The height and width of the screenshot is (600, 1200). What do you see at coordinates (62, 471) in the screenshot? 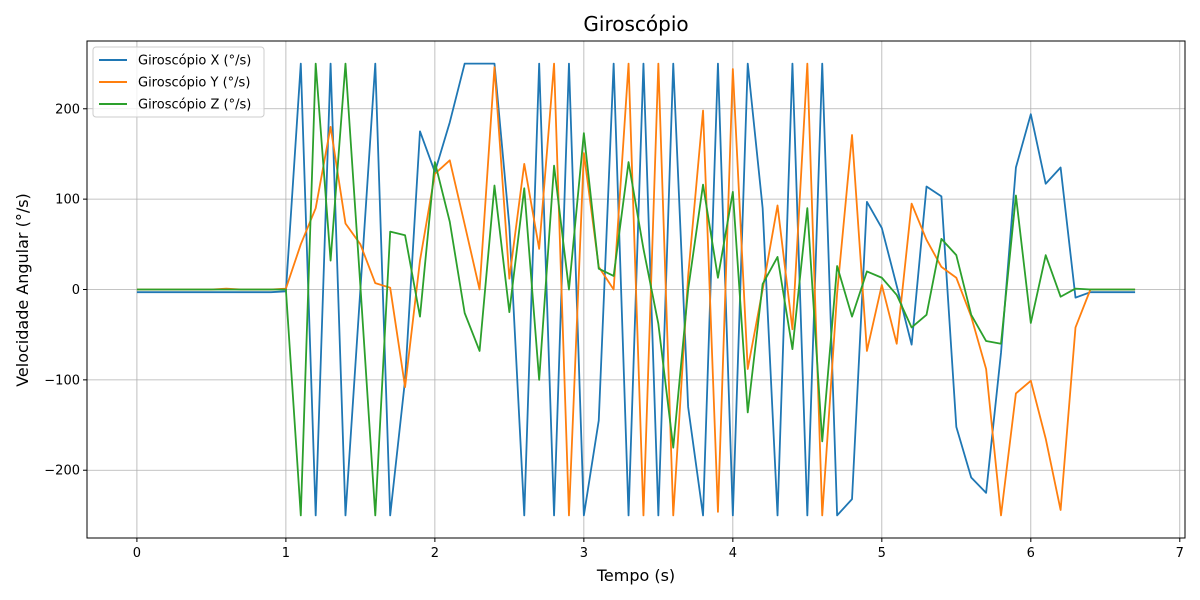
I see `y-tick-label: −200` at bounding box center [62, 471].